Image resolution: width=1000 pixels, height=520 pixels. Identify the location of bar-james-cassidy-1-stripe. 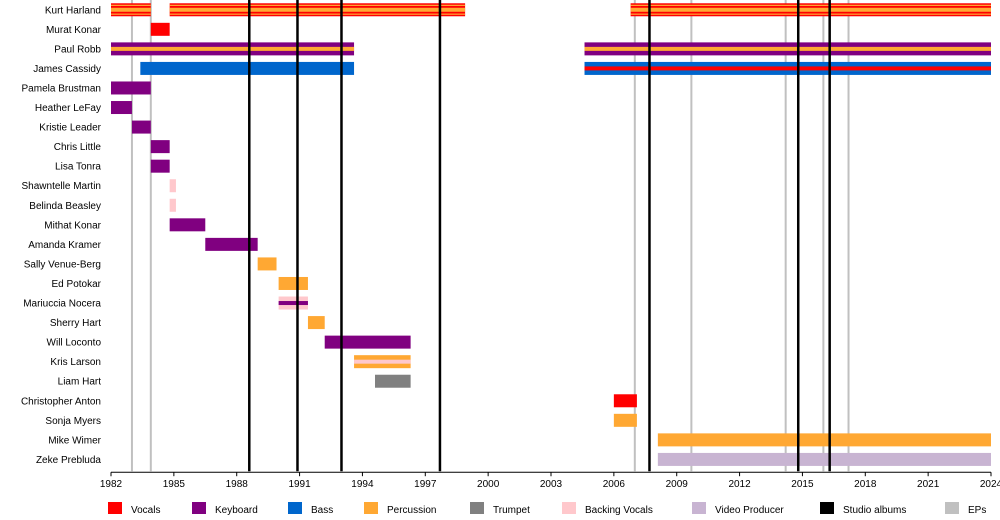
(787, 68).